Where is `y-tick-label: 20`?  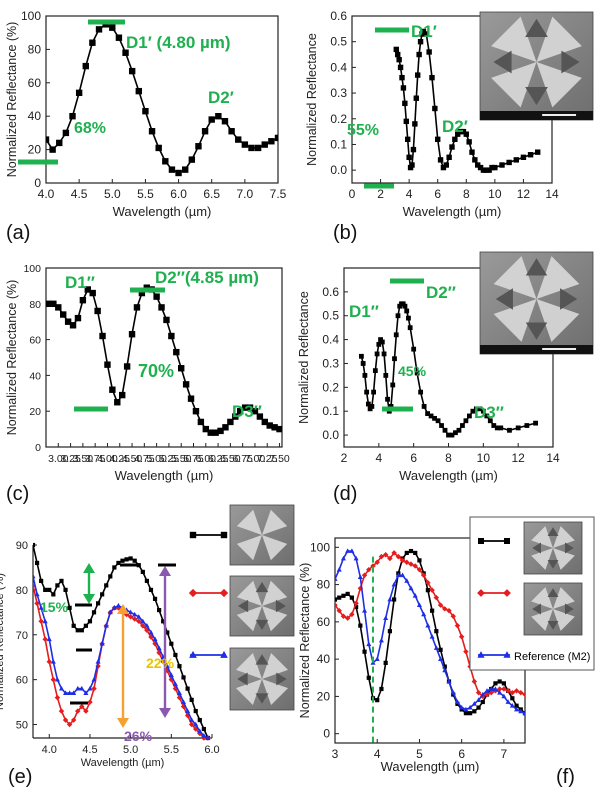 y-tick-label: 20 is located at coordinates (35, 150).